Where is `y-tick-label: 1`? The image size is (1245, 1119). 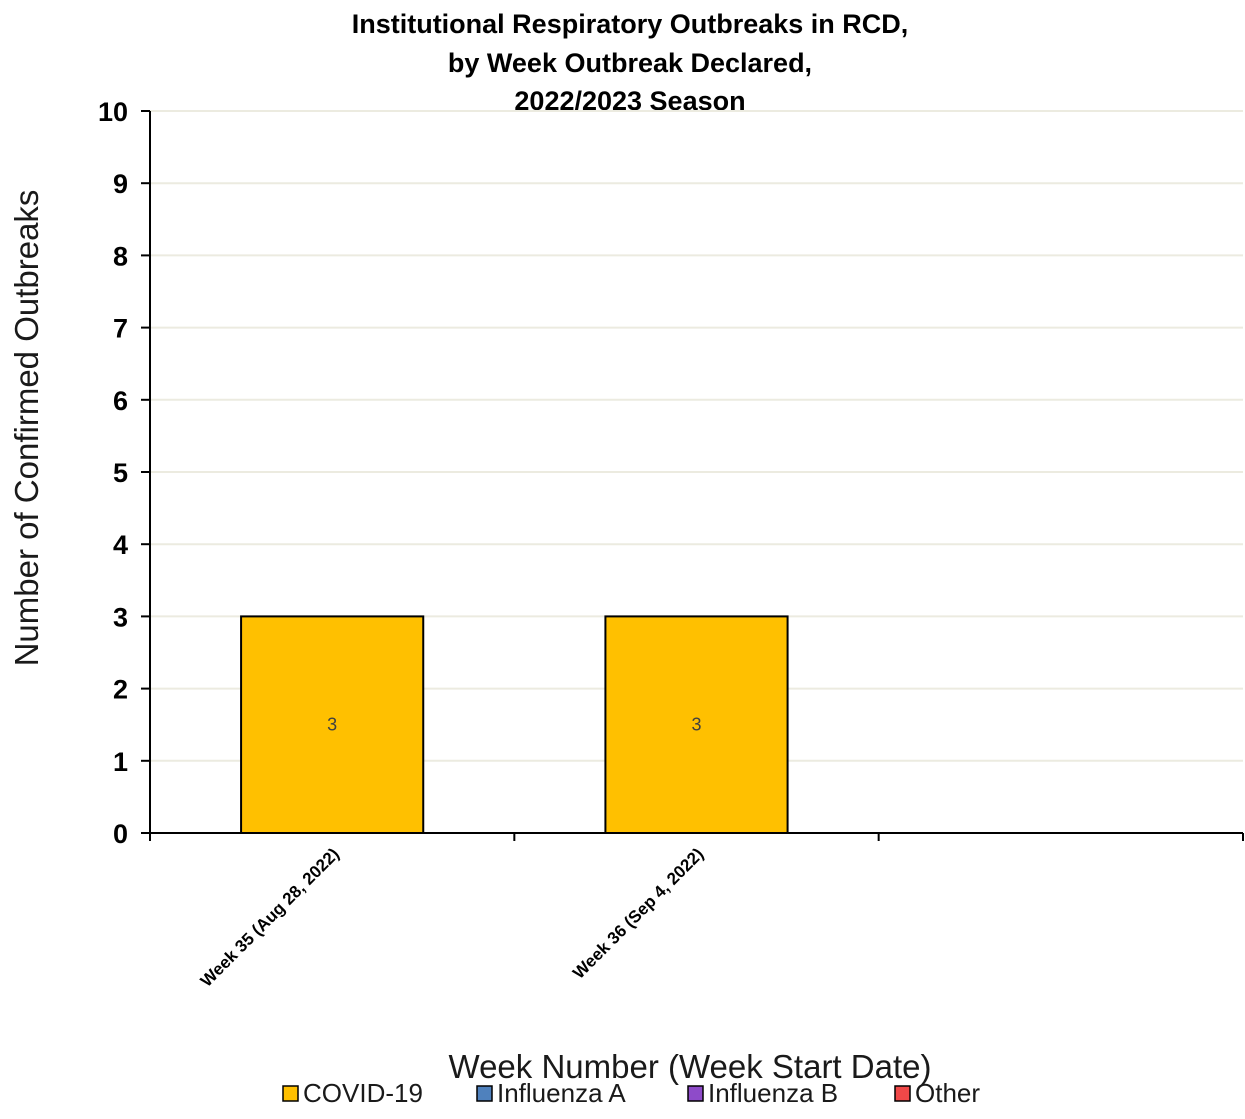
y-tick-label: 1 is located at coordinates (120, 762).